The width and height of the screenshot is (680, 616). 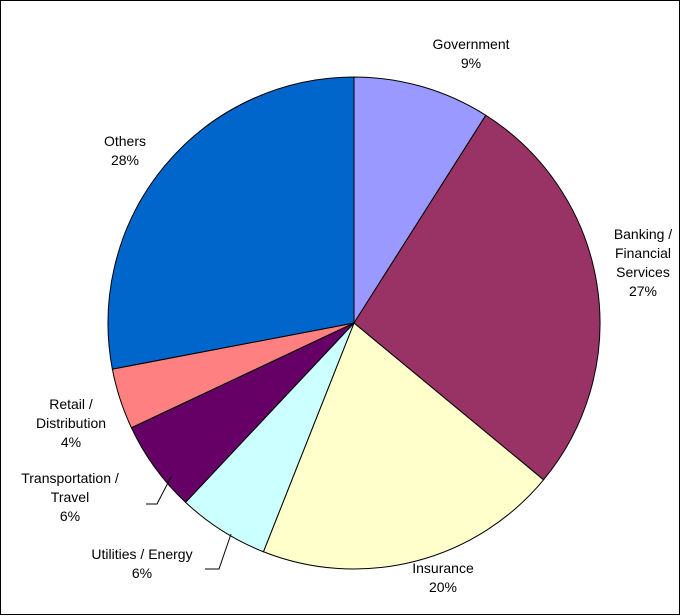 What do you see at coordinates (71, 404) in the screenshot?
I see `data-label-line: Retail /` at bounding box center [71, 404].